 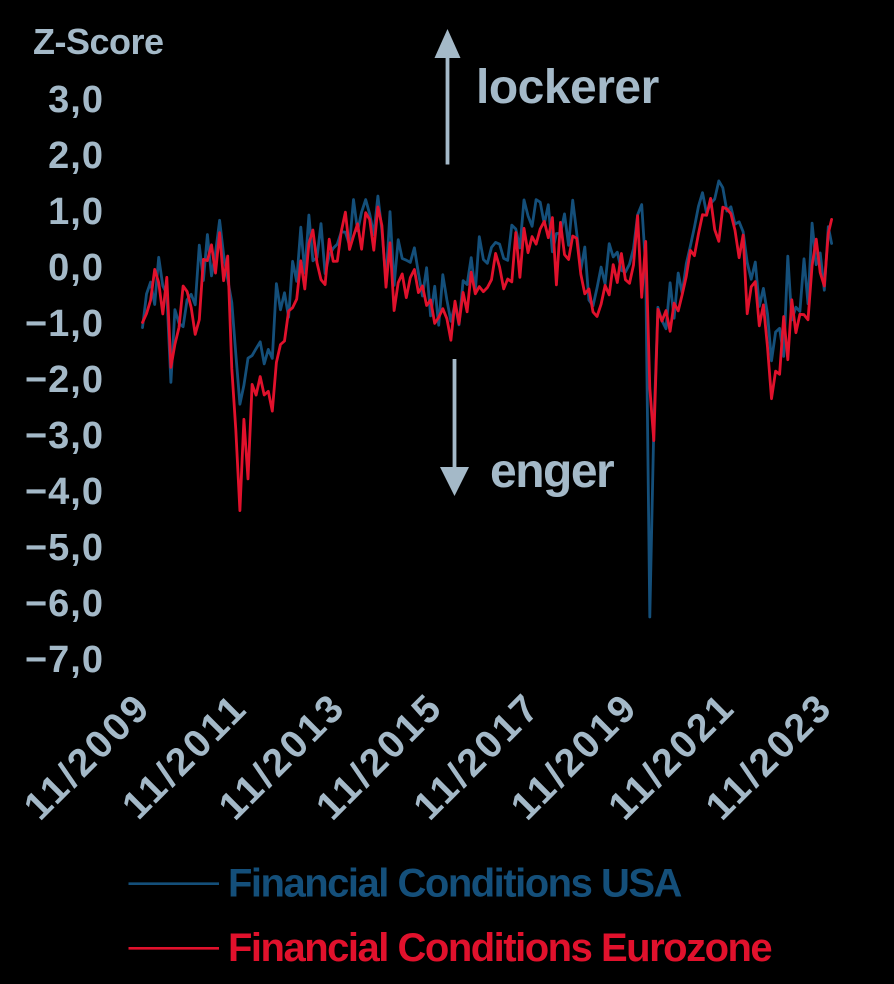 What do you see at coordinates (64, 548) in the screenshot?
I see `svg-text: −5,0` at bounding box center [64, 548].